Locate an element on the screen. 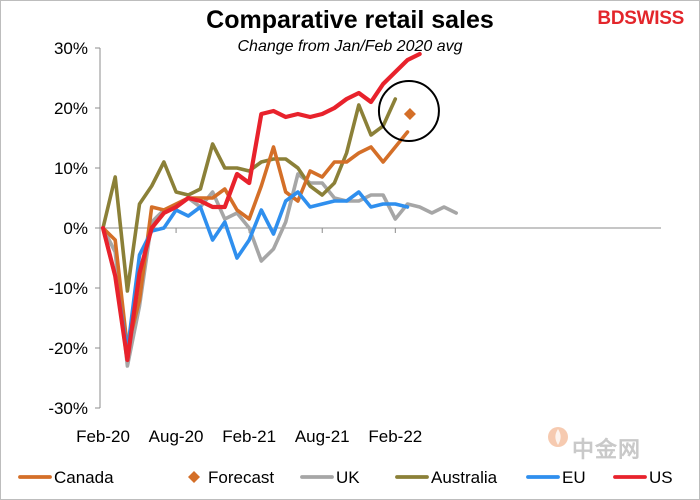 The width and height of the screenshot is (700, 500). y-tick-label: -30% is located at coordinates (68, 408).